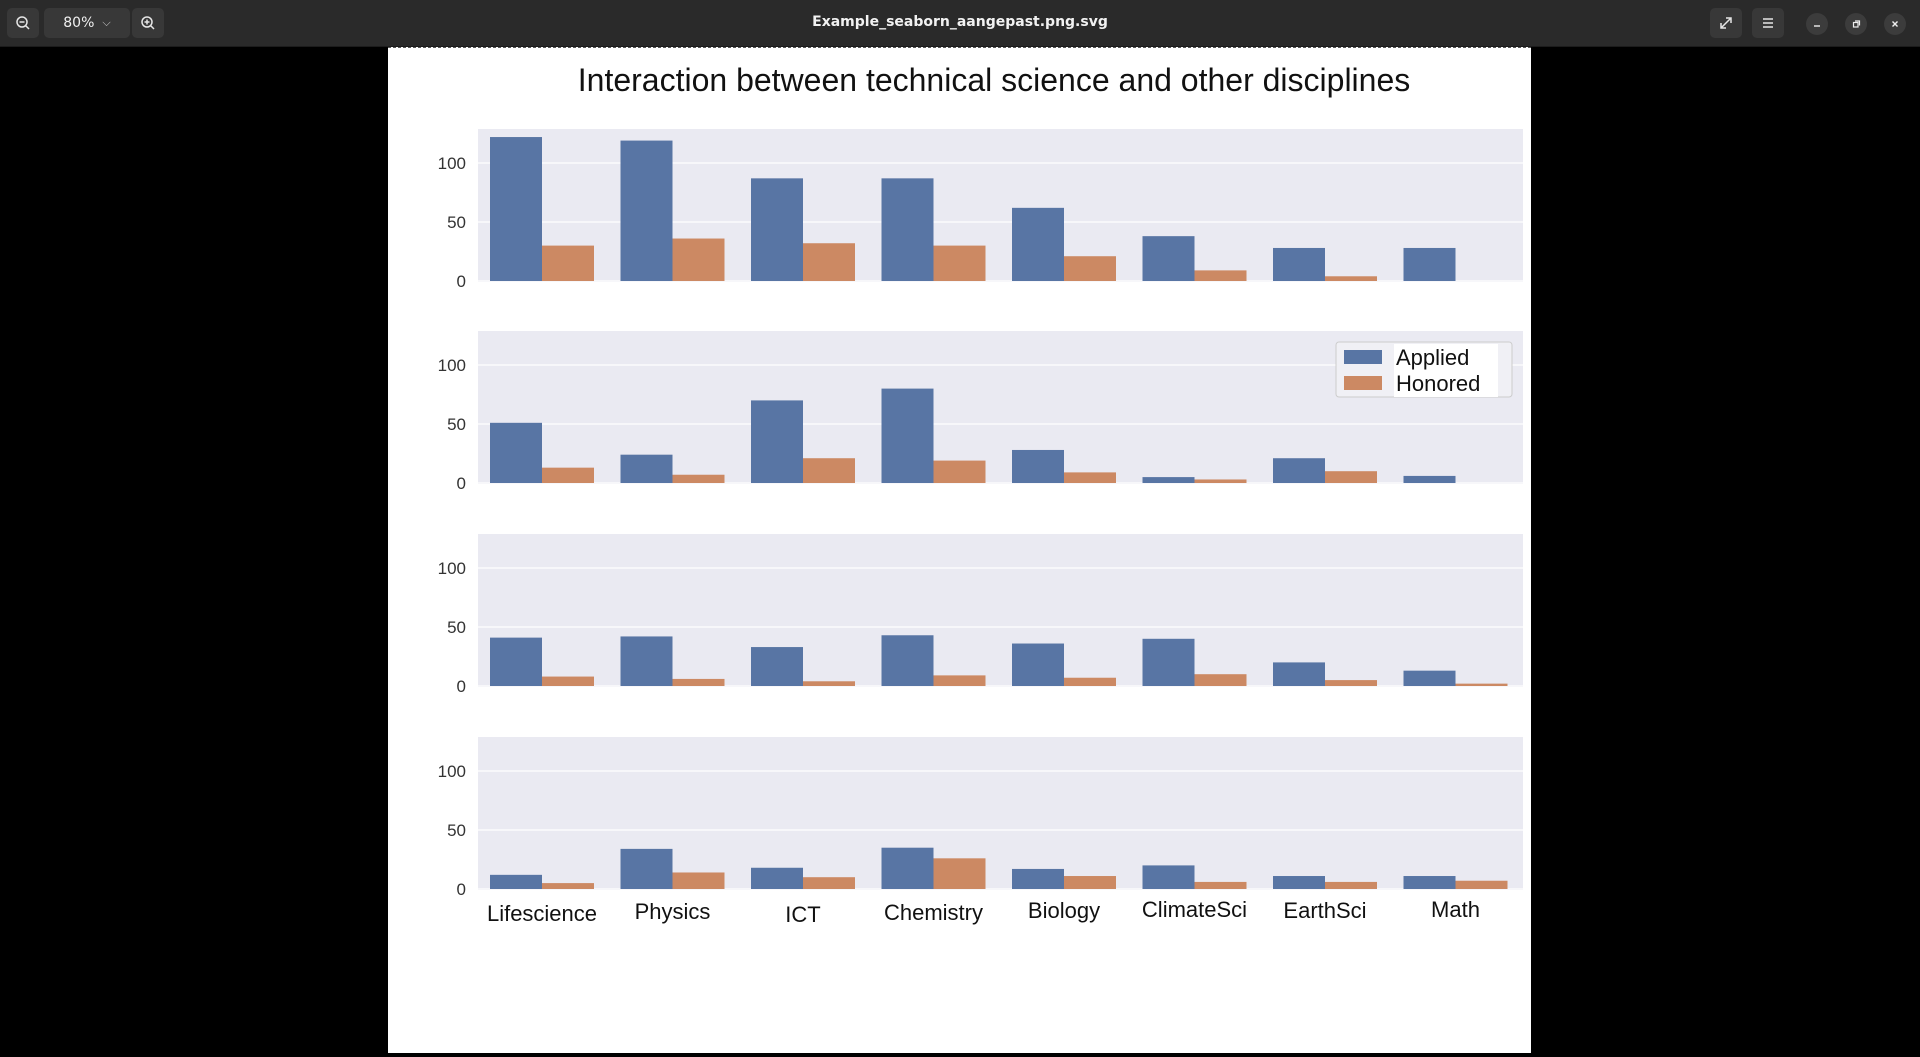 The width and height of the screenshot is (1920, 1057). I want to click on zoom-out-icon, so click(23, 23).